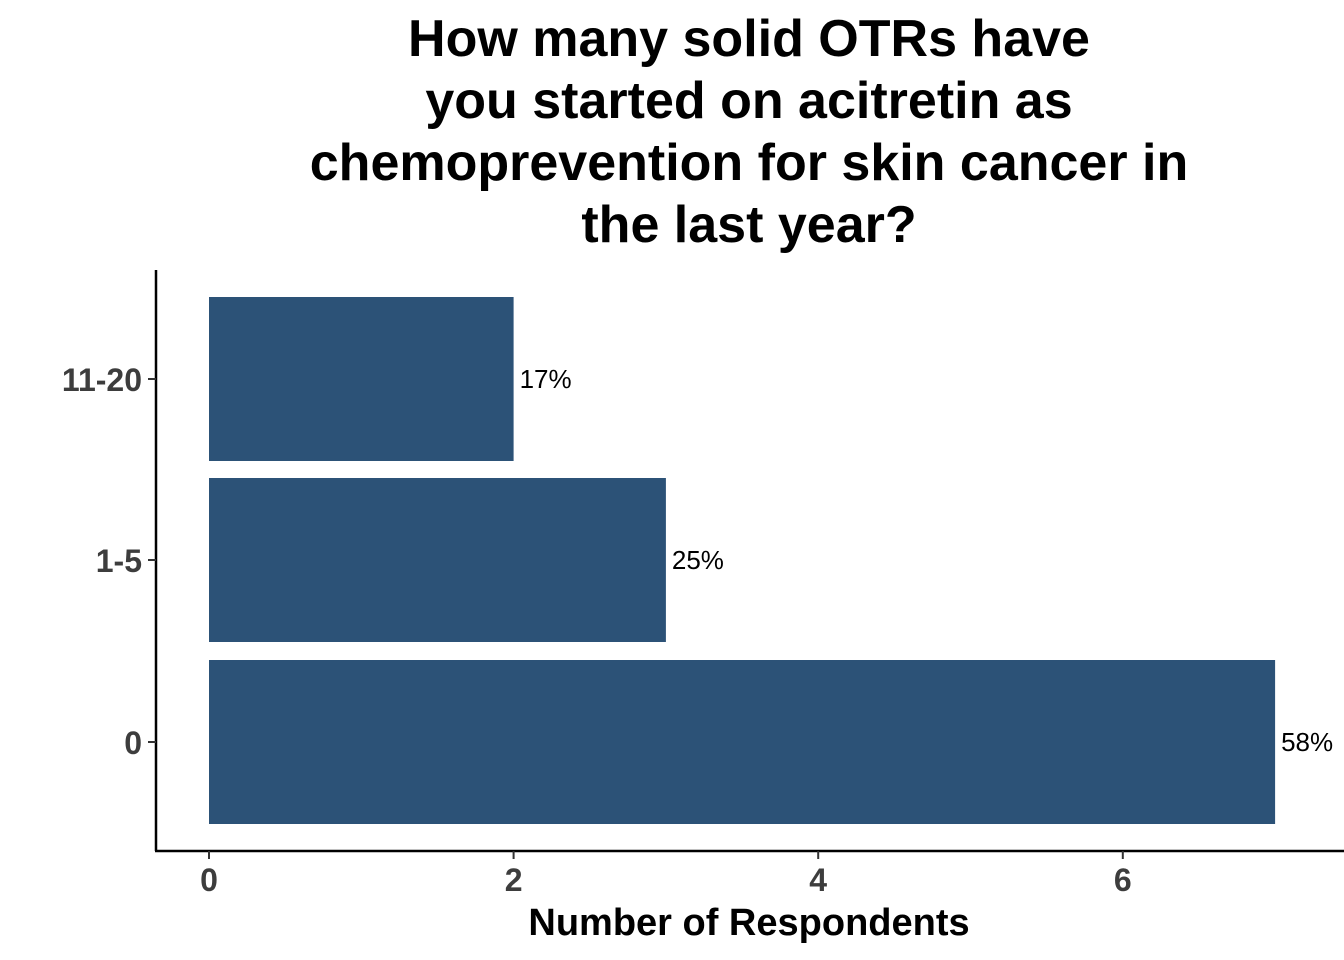  What do you see at coordinates (698, 560) in the screenshot?
I see `data-label-1-5: 25%` at bounding box center [698, 560].